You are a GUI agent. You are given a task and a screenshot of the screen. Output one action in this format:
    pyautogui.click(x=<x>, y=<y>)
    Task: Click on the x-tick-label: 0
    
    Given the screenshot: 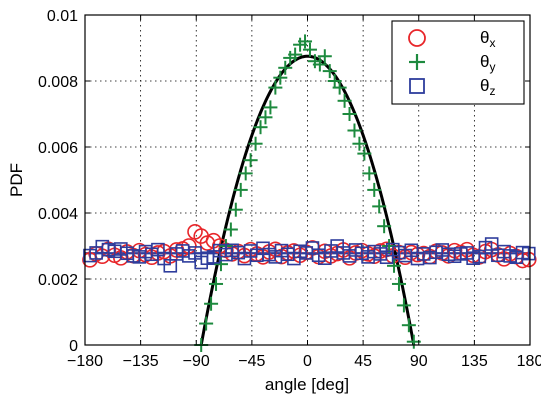 What is the action you would take?
    pyautogui.click(x=307, y=361)
    